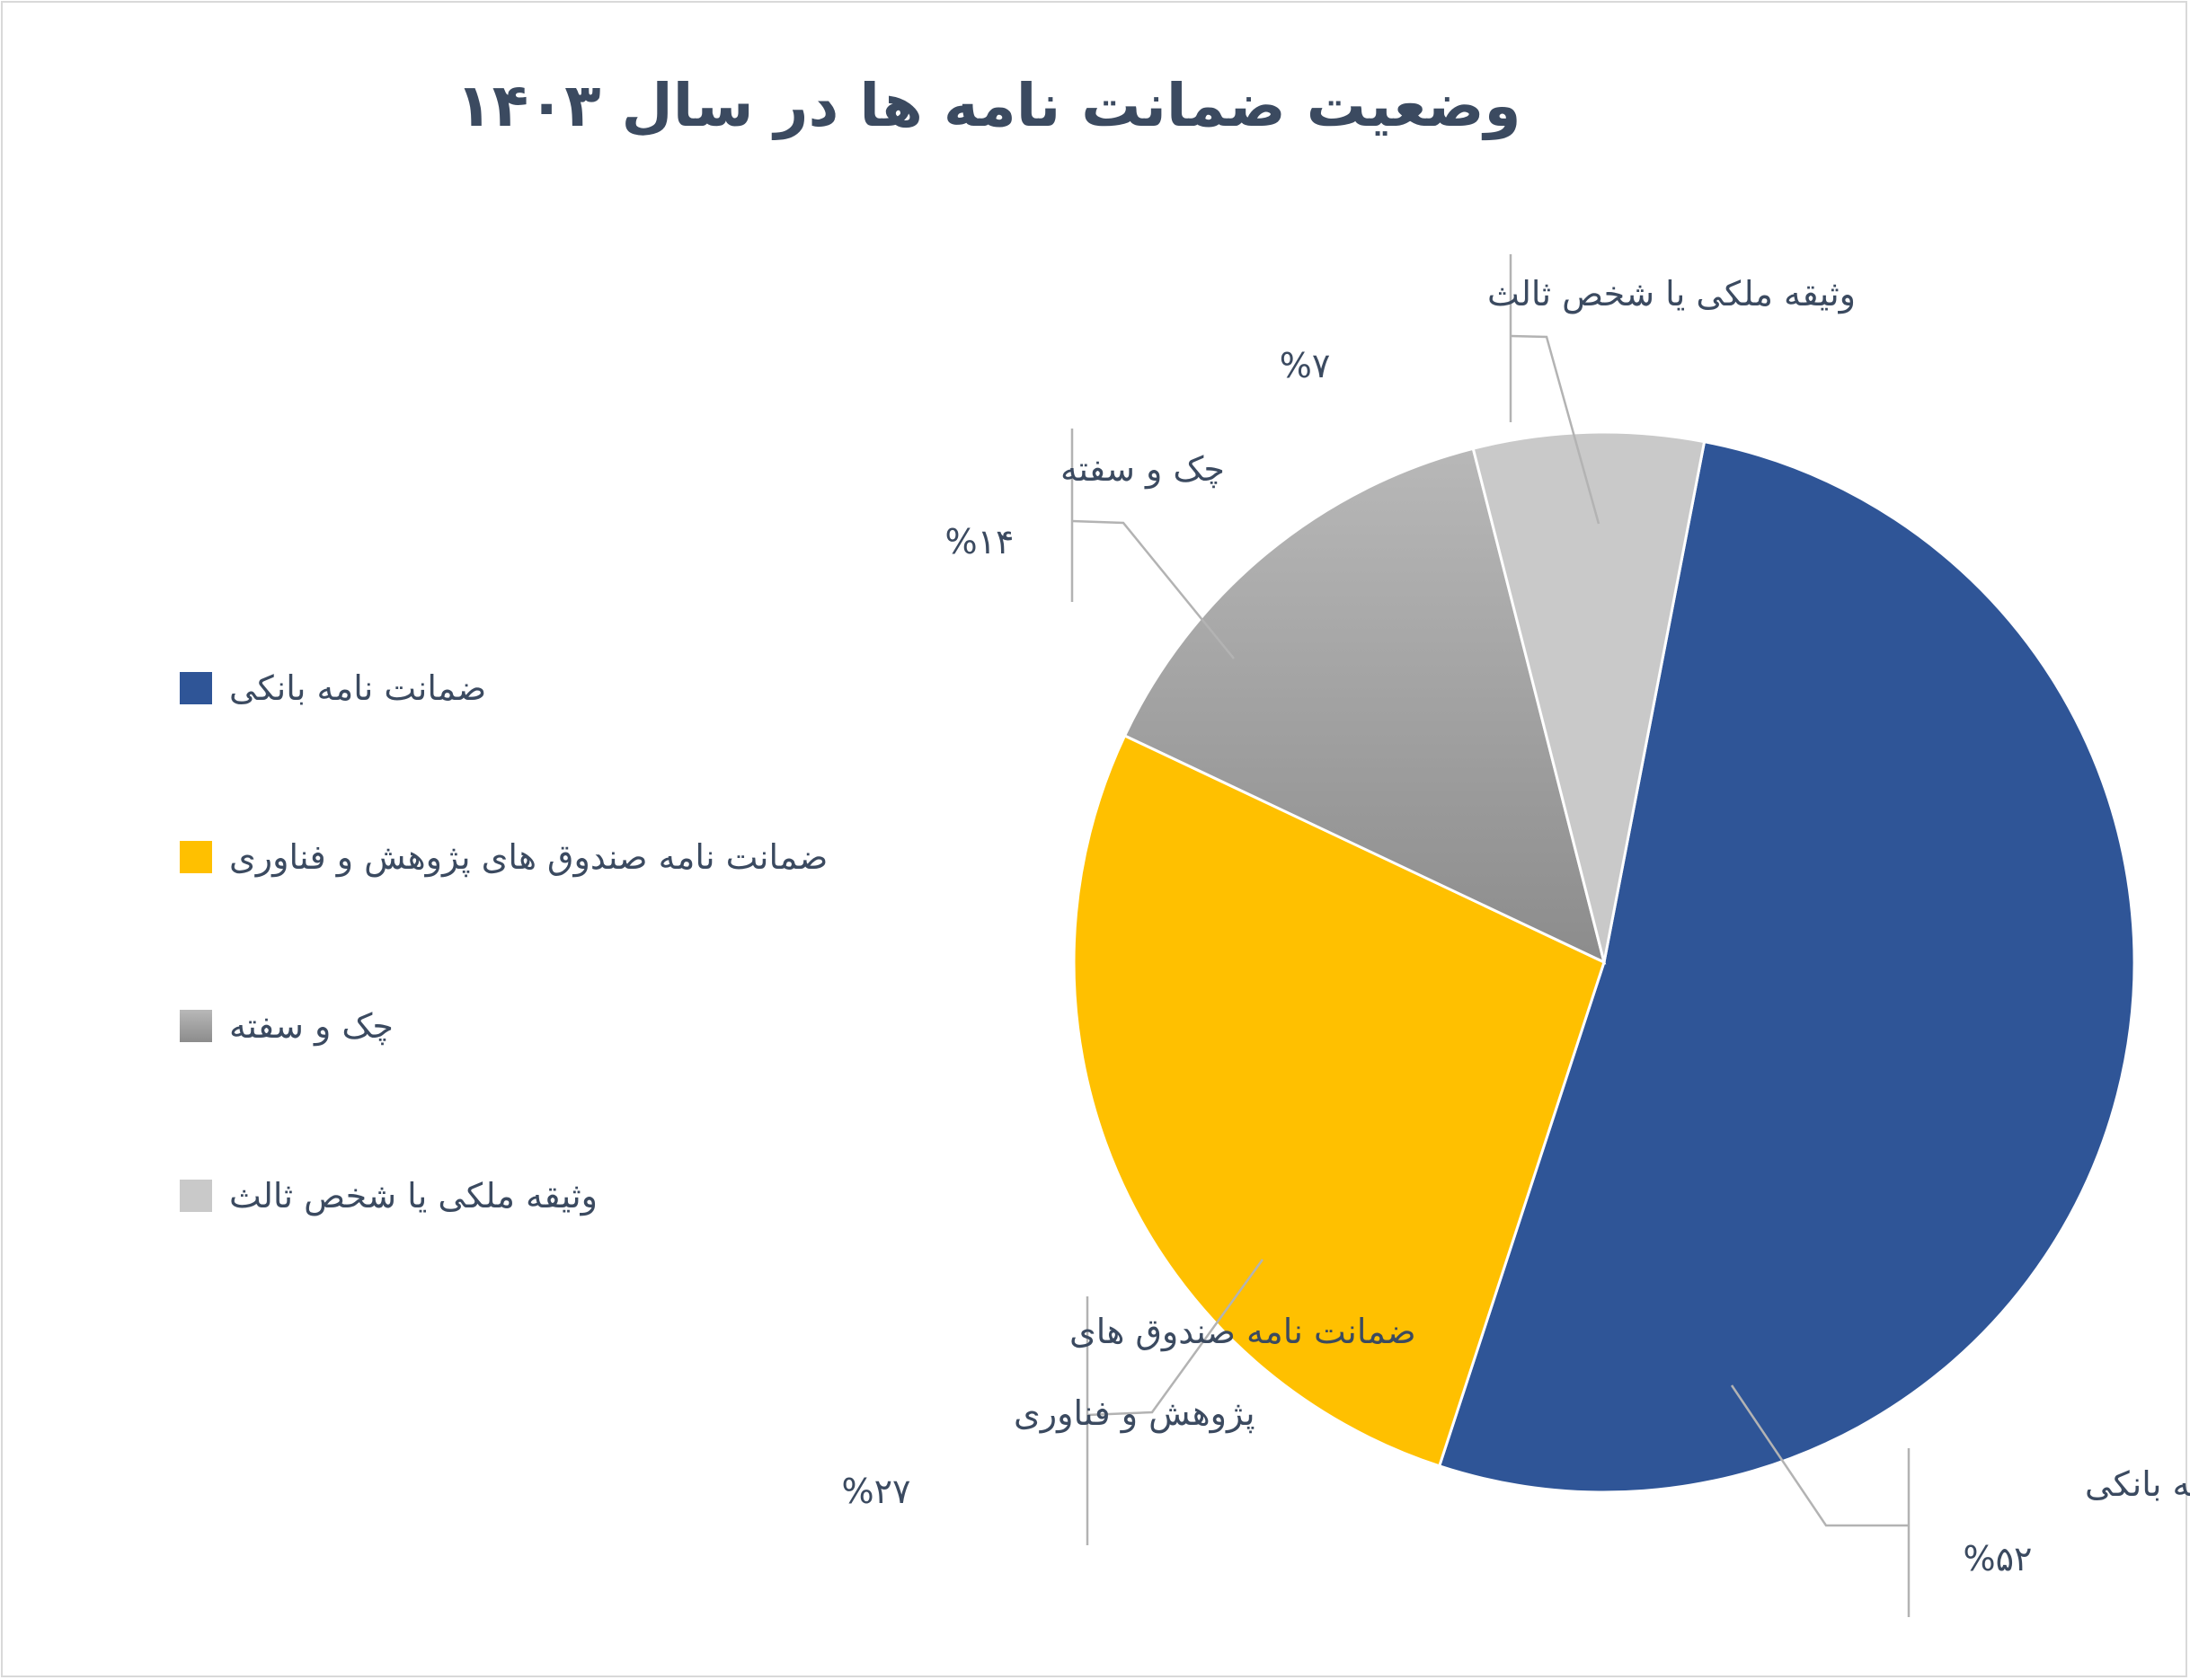 This screenshot has width=2190, height=1680. Describe the element at coordinates (1243, 1332) in the screenshot. I see `data-label-category: ضمانت نامه صندوق های` at that location.